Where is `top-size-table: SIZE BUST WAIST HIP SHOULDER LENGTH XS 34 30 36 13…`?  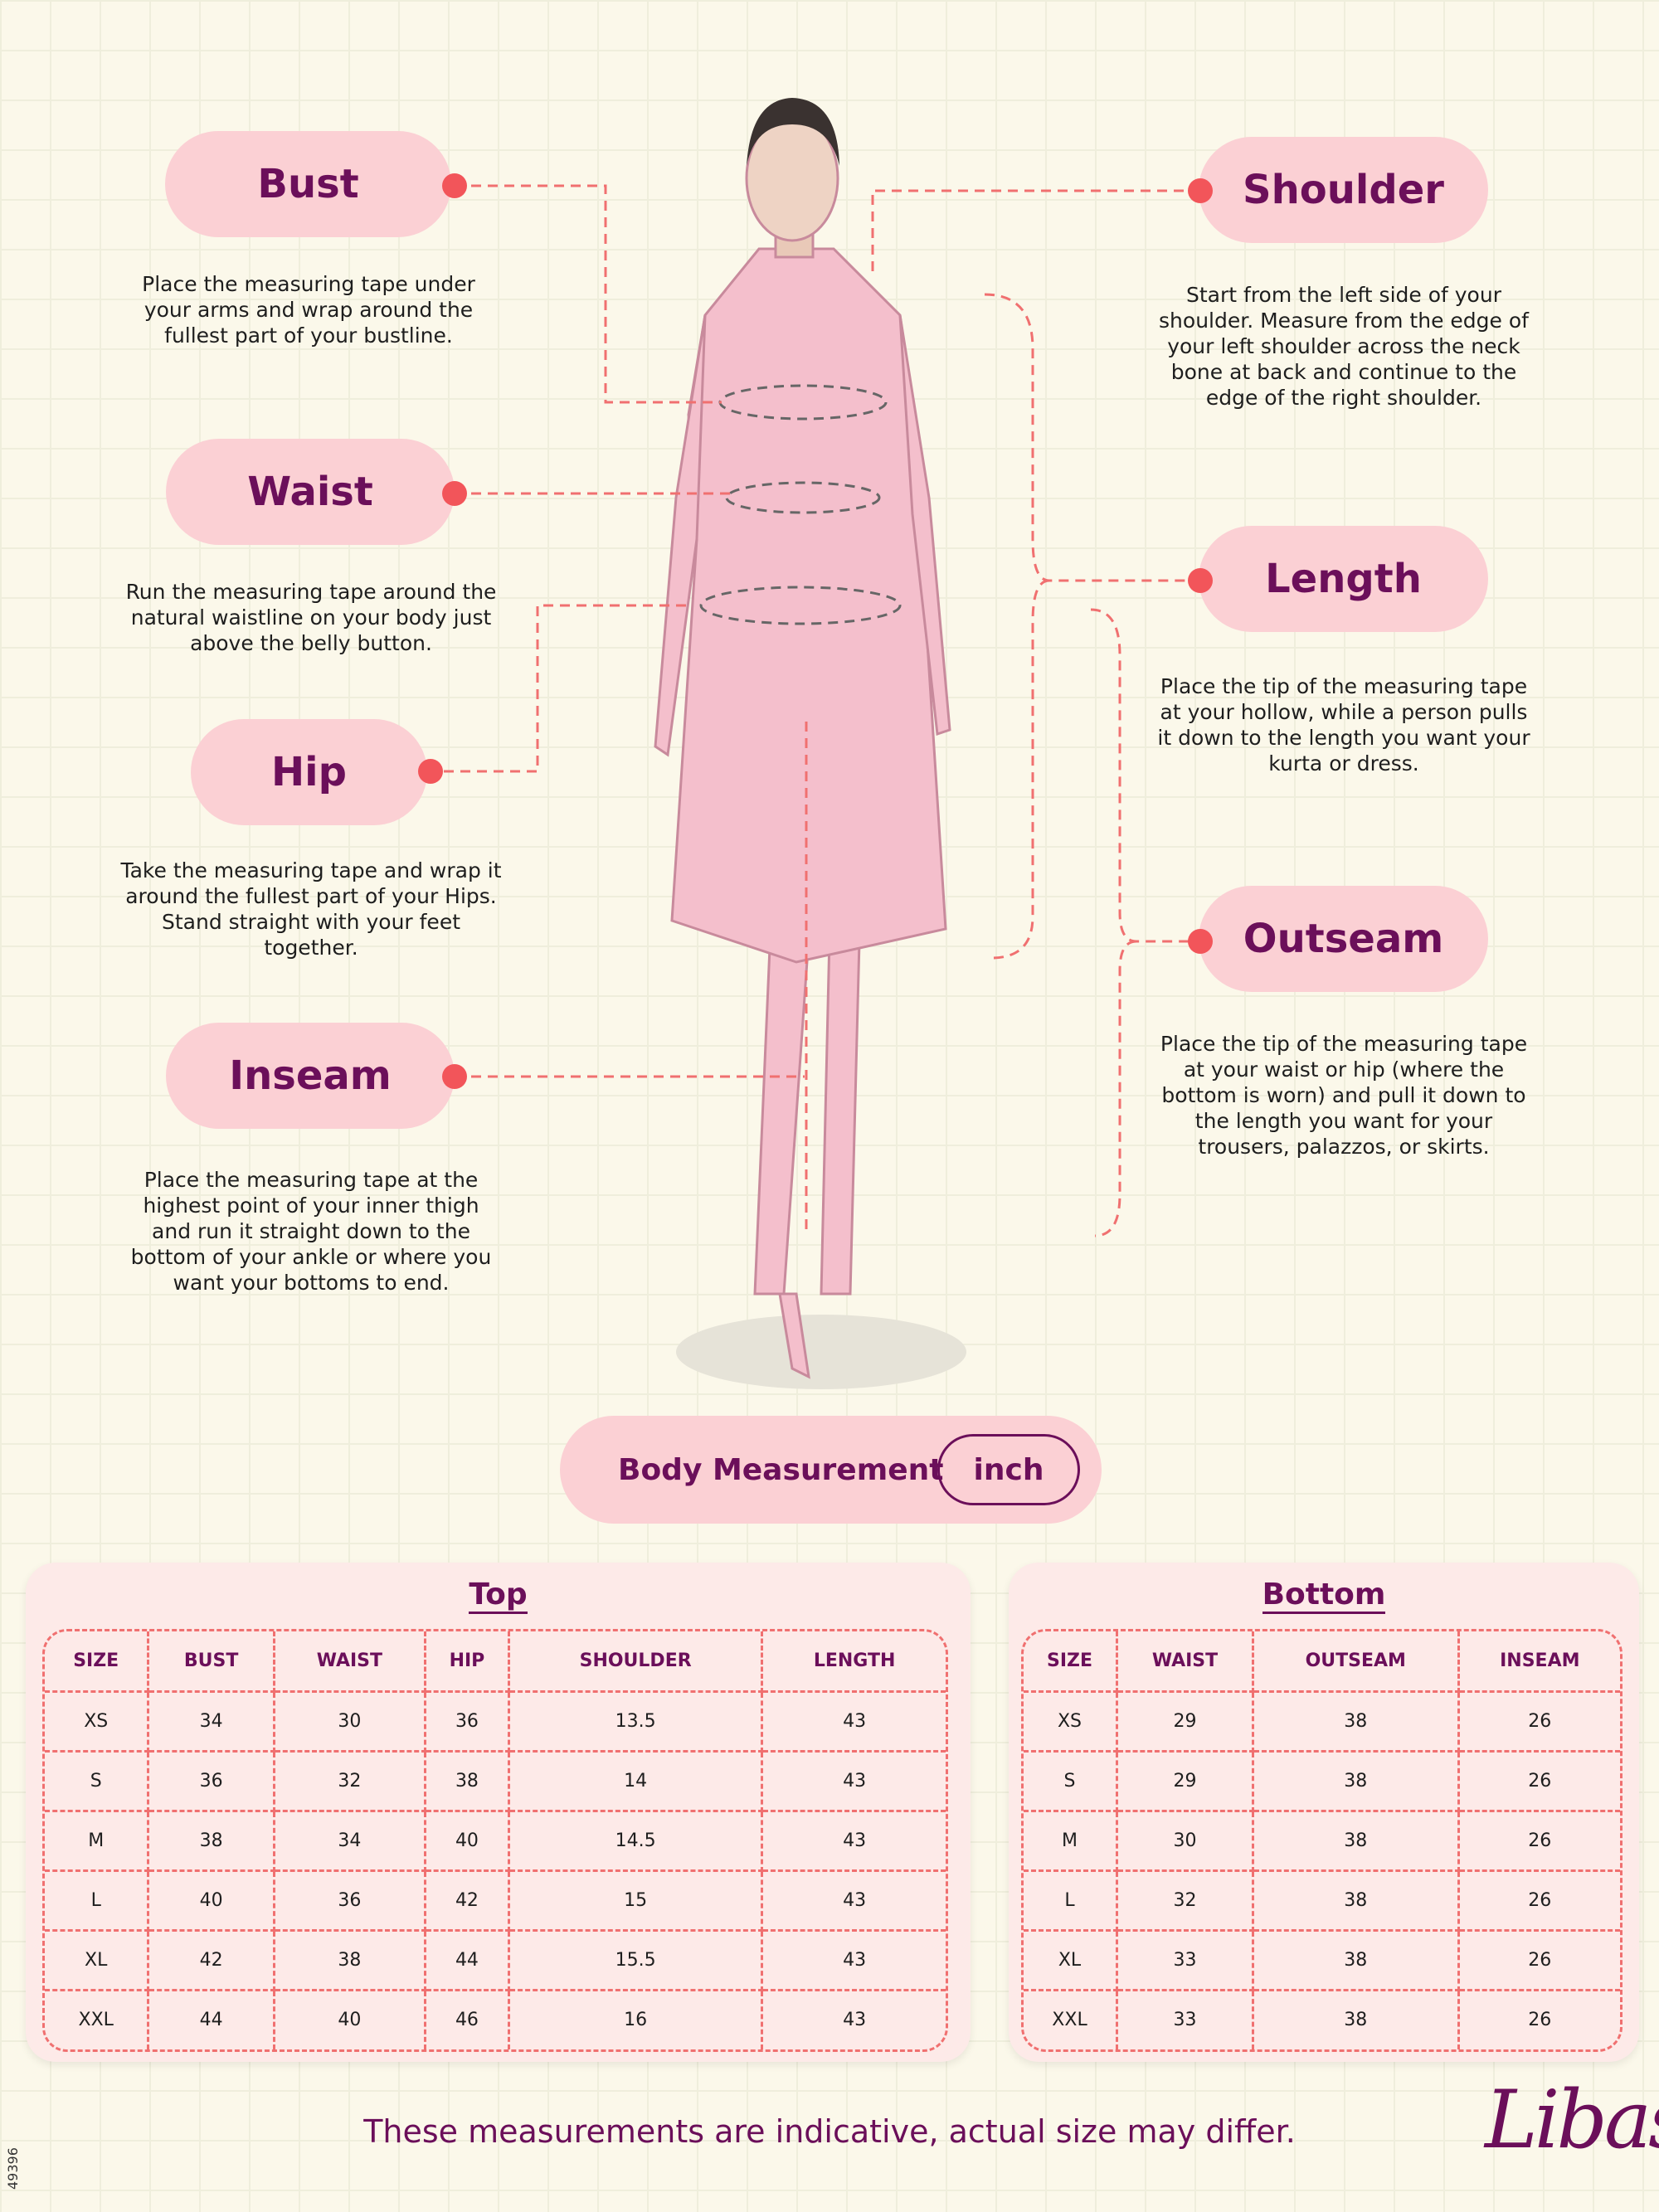 top-size-table: SIZE BUST WAIST HIP SHOULDER LENGTH XS 34 30 36 13… is located at coordinates (495, 1841).